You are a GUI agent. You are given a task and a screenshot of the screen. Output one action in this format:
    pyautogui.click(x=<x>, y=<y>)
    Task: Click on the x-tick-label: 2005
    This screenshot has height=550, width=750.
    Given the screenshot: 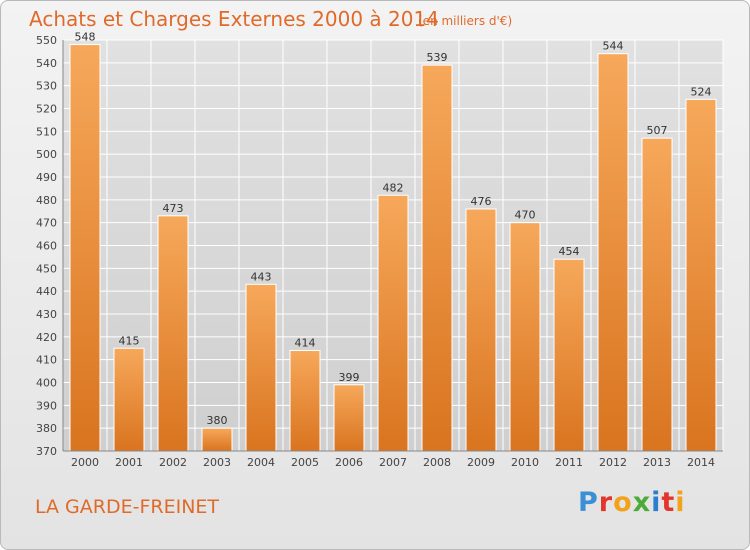 What is the action you would take?
    pyautogui.click(x=305, y=462)
    